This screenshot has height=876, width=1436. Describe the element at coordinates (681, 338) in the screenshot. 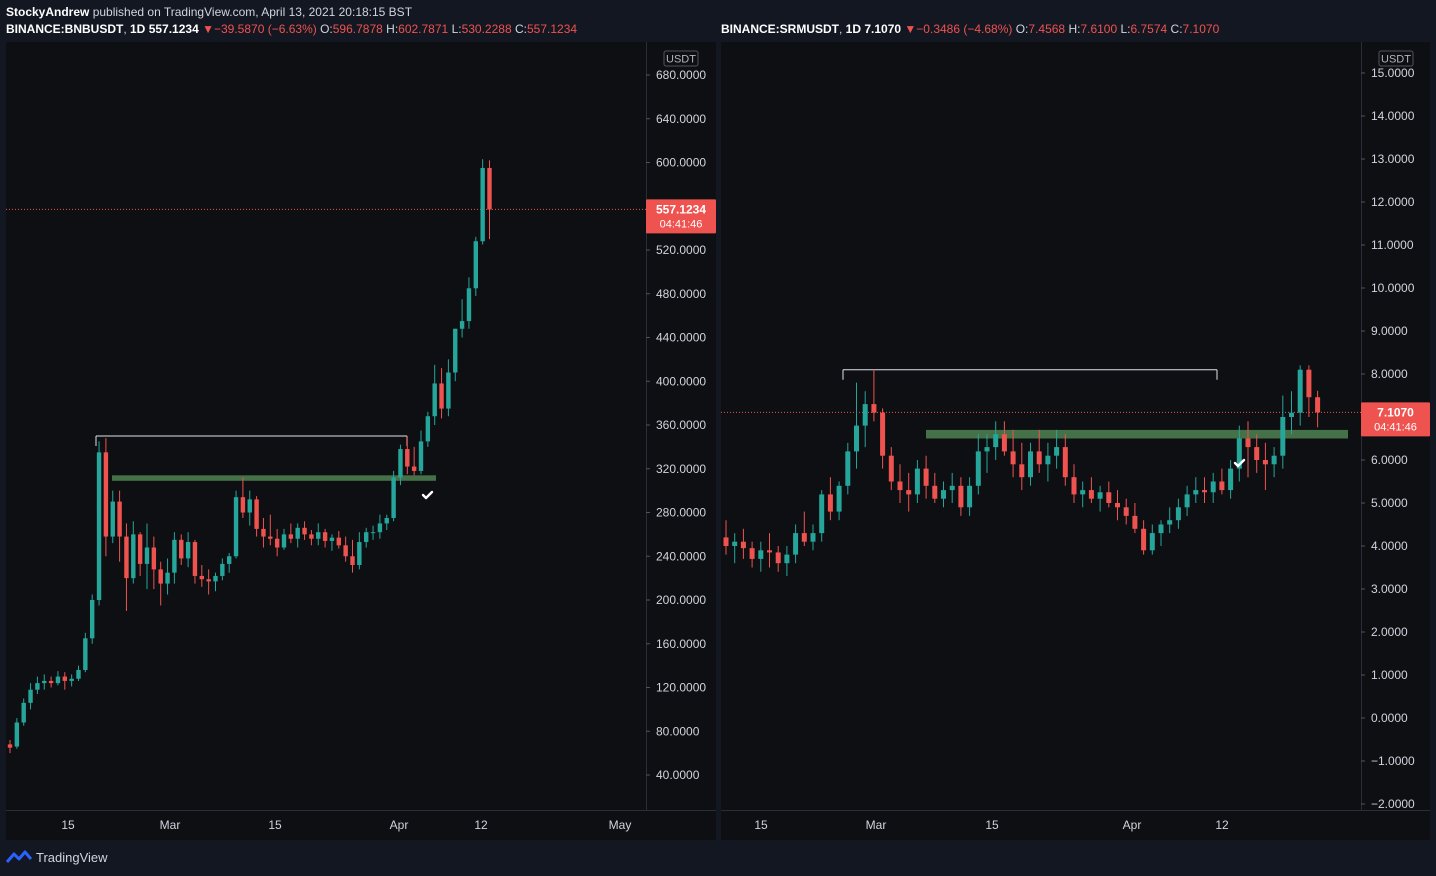

I see `bnb-y-tick-label: 440.0000` at that location.